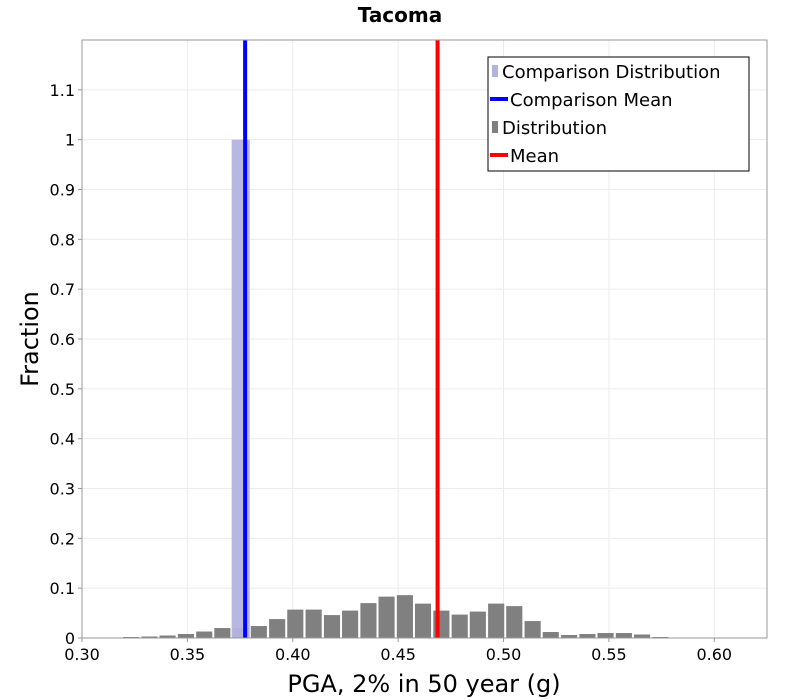  I want to click on x-tick-label: 0.30, so click(82, 654).